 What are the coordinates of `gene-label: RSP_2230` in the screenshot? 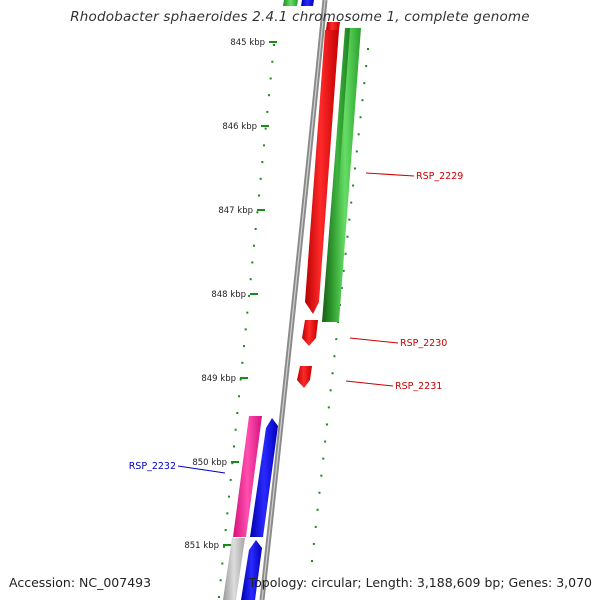 It's located at (423, 343).